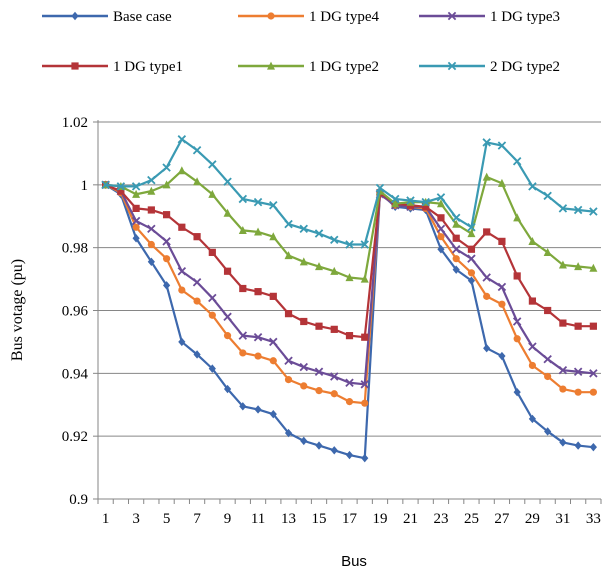 The image size is (607, 577). What do you see at coordinates (136, 519) in the screenshot?
I see `x-tick-label: 3` at bounding box center [136, 519].